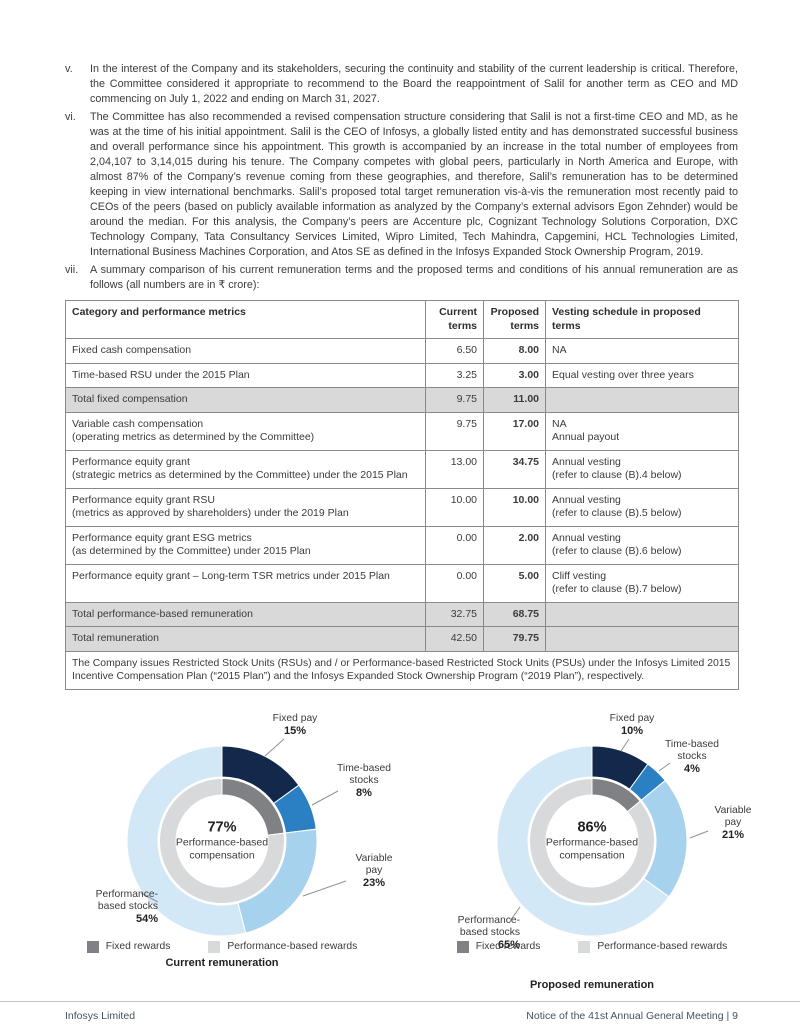 Image resolution: width=800 pixels, height=1035 pixels. What do you see at coordinates (454, 469) in the screenshot?
I see `current-terms-value: 13.00` at bounding box center [454, 469].